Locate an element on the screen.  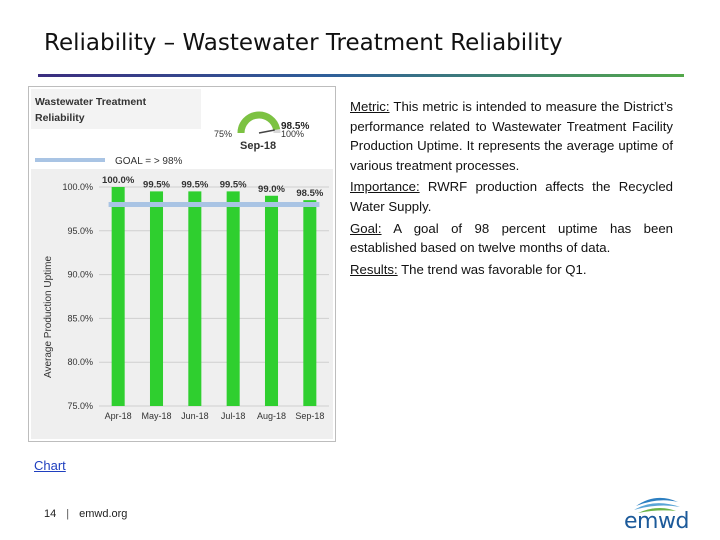
chart-header-bg is located at coordinates (116, 109).